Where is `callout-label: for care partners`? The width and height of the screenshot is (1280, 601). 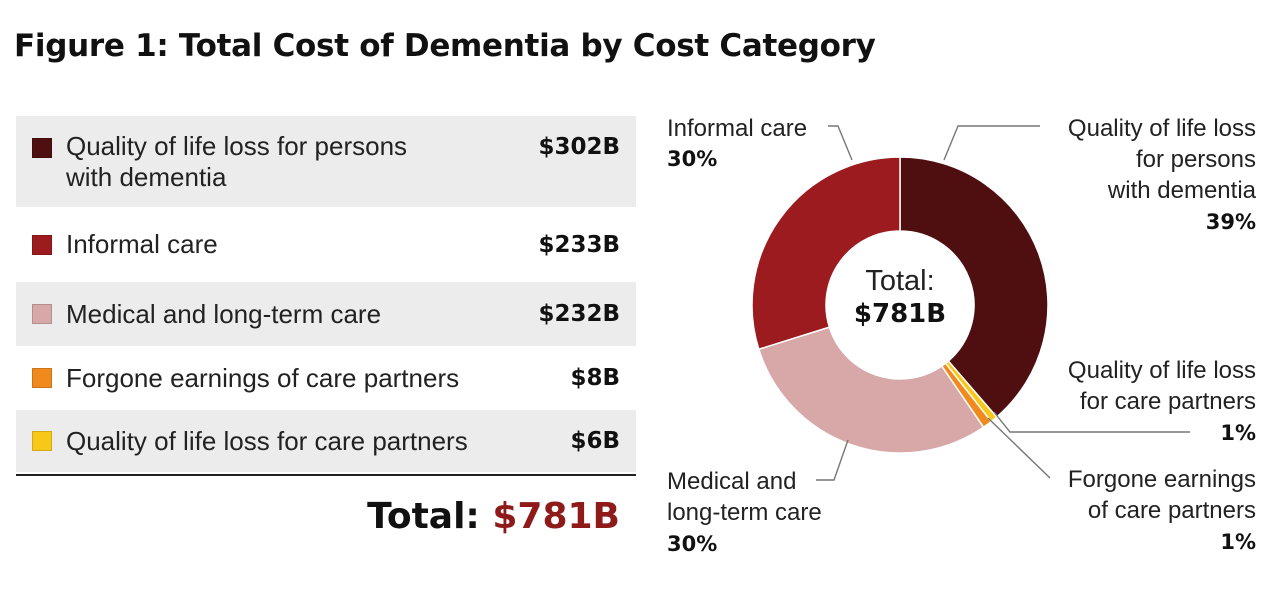 callout-label: for care partners is located at coordinates (1168, 401).